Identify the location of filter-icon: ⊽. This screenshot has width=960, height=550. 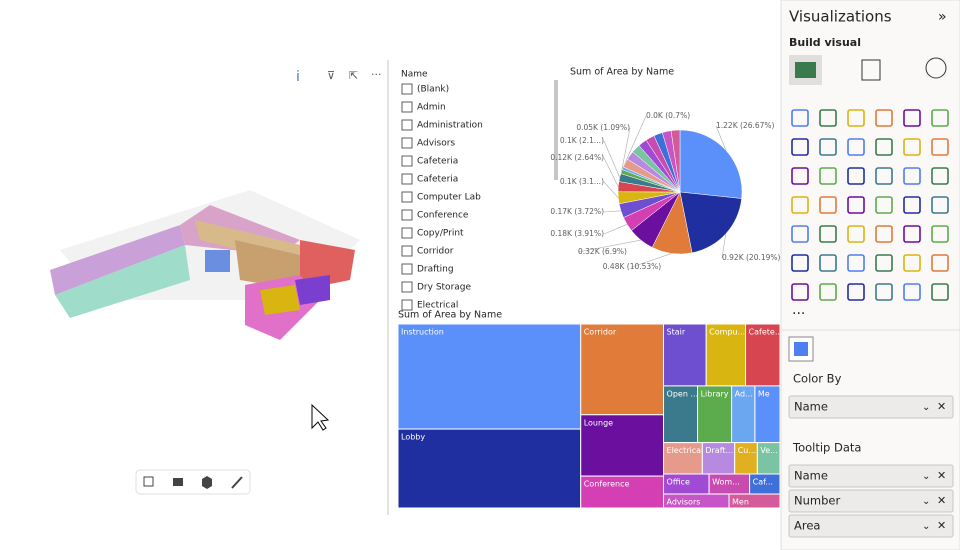
(331, 75).